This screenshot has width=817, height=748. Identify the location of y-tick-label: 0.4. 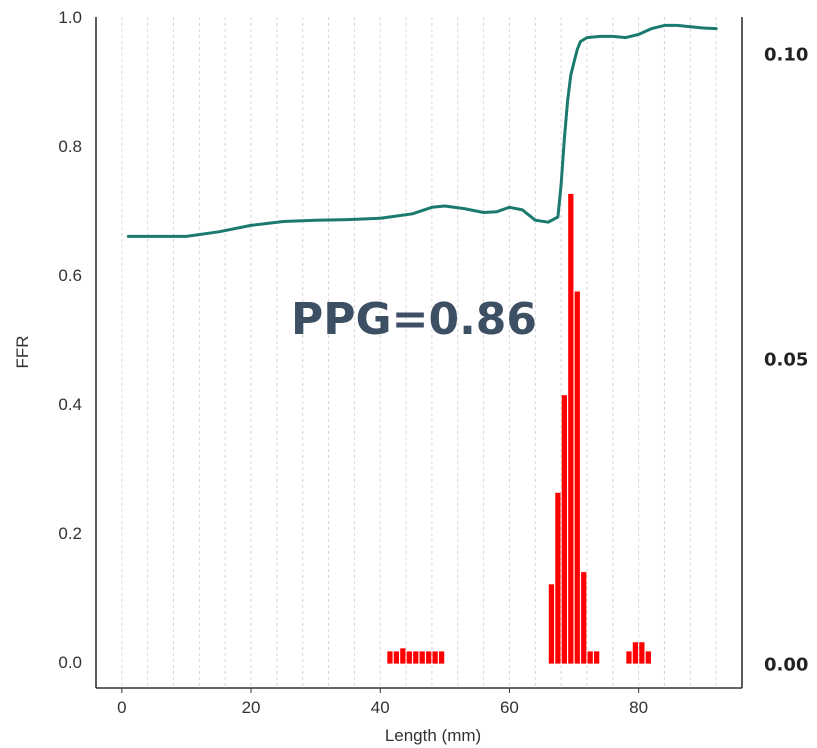
(70, 404).